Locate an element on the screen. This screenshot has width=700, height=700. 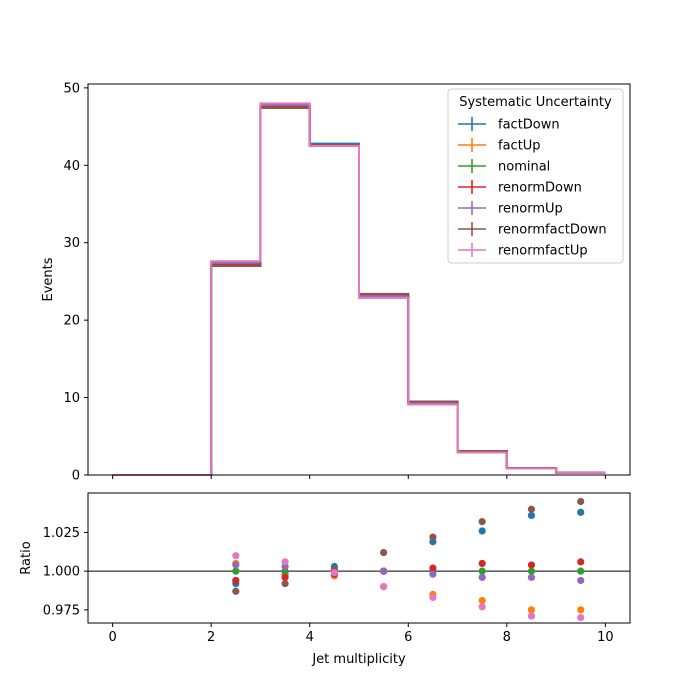
legend-entry-renormDown: renormDown is located at coordinates (520, 188).